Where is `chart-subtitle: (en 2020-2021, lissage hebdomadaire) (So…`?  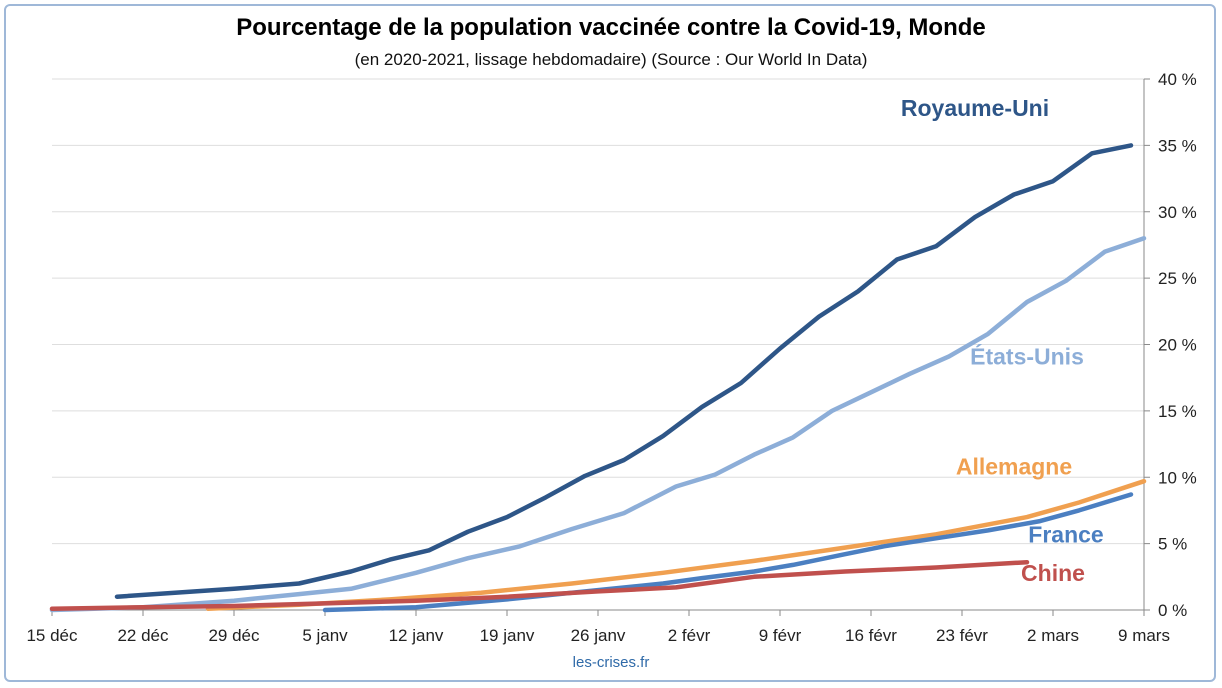
chart-subtitle: (en 2020-2021, lissage hebdomadaire) (So… is located at coordinates (611, 59).